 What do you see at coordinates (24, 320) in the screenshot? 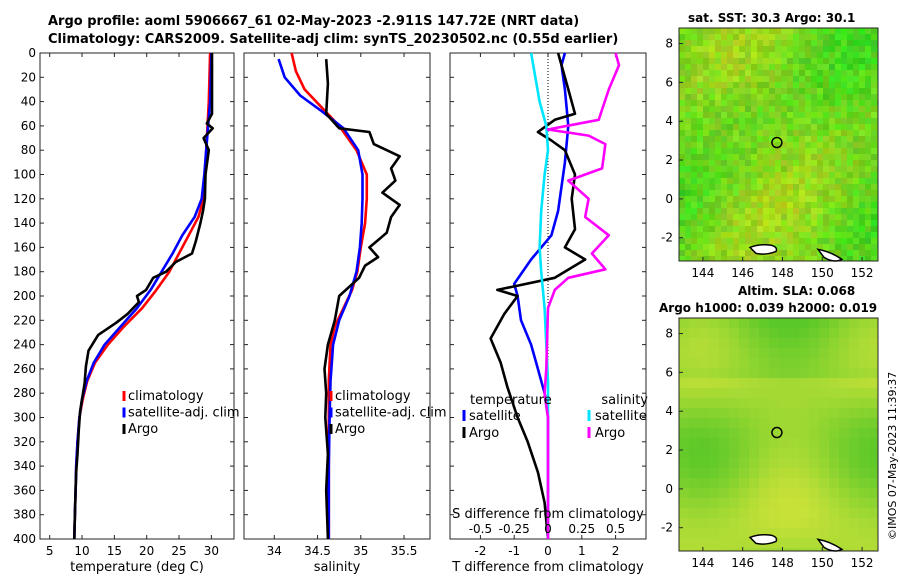
I see `y-tick-label: 220` at bounding box center [24, 320].